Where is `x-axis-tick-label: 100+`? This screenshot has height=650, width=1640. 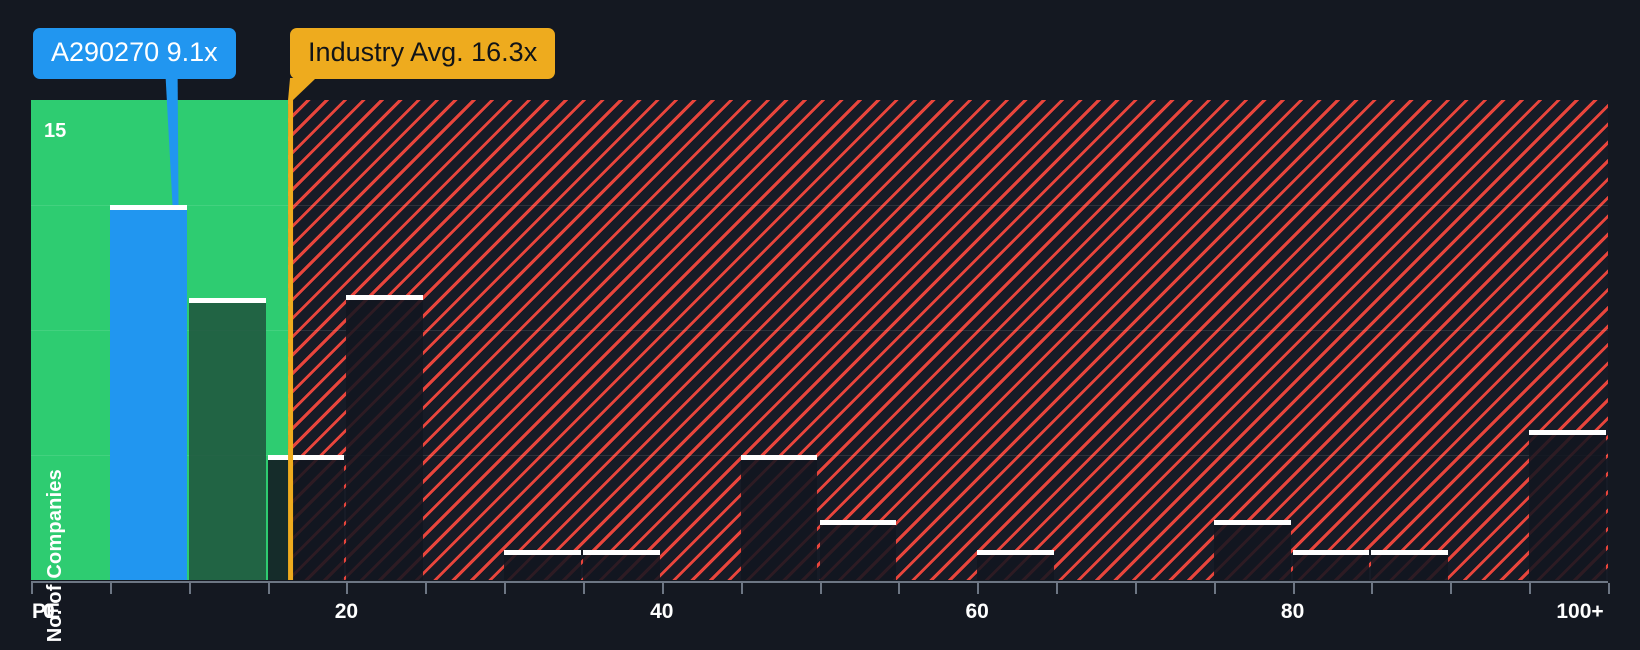
x-axis-tick-label: 100+ is located at coordinates (1580, 611).